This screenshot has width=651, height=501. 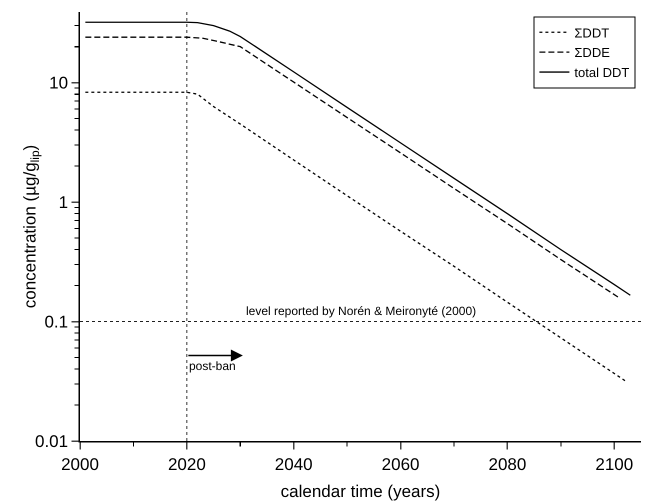 I want to click on x-tick-label: 2040, so click(x=293, y=464).